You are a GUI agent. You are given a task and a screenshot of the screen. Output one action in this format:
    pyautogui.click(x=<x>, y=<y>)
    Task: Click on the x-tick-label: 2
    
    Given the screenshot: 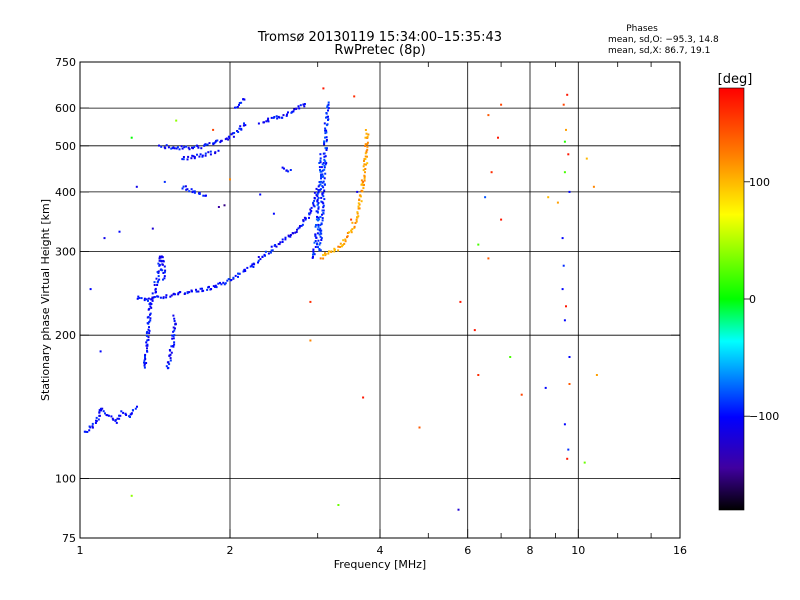 What is the action you would take?
    pyautogui.click(x=230, y=550)
    